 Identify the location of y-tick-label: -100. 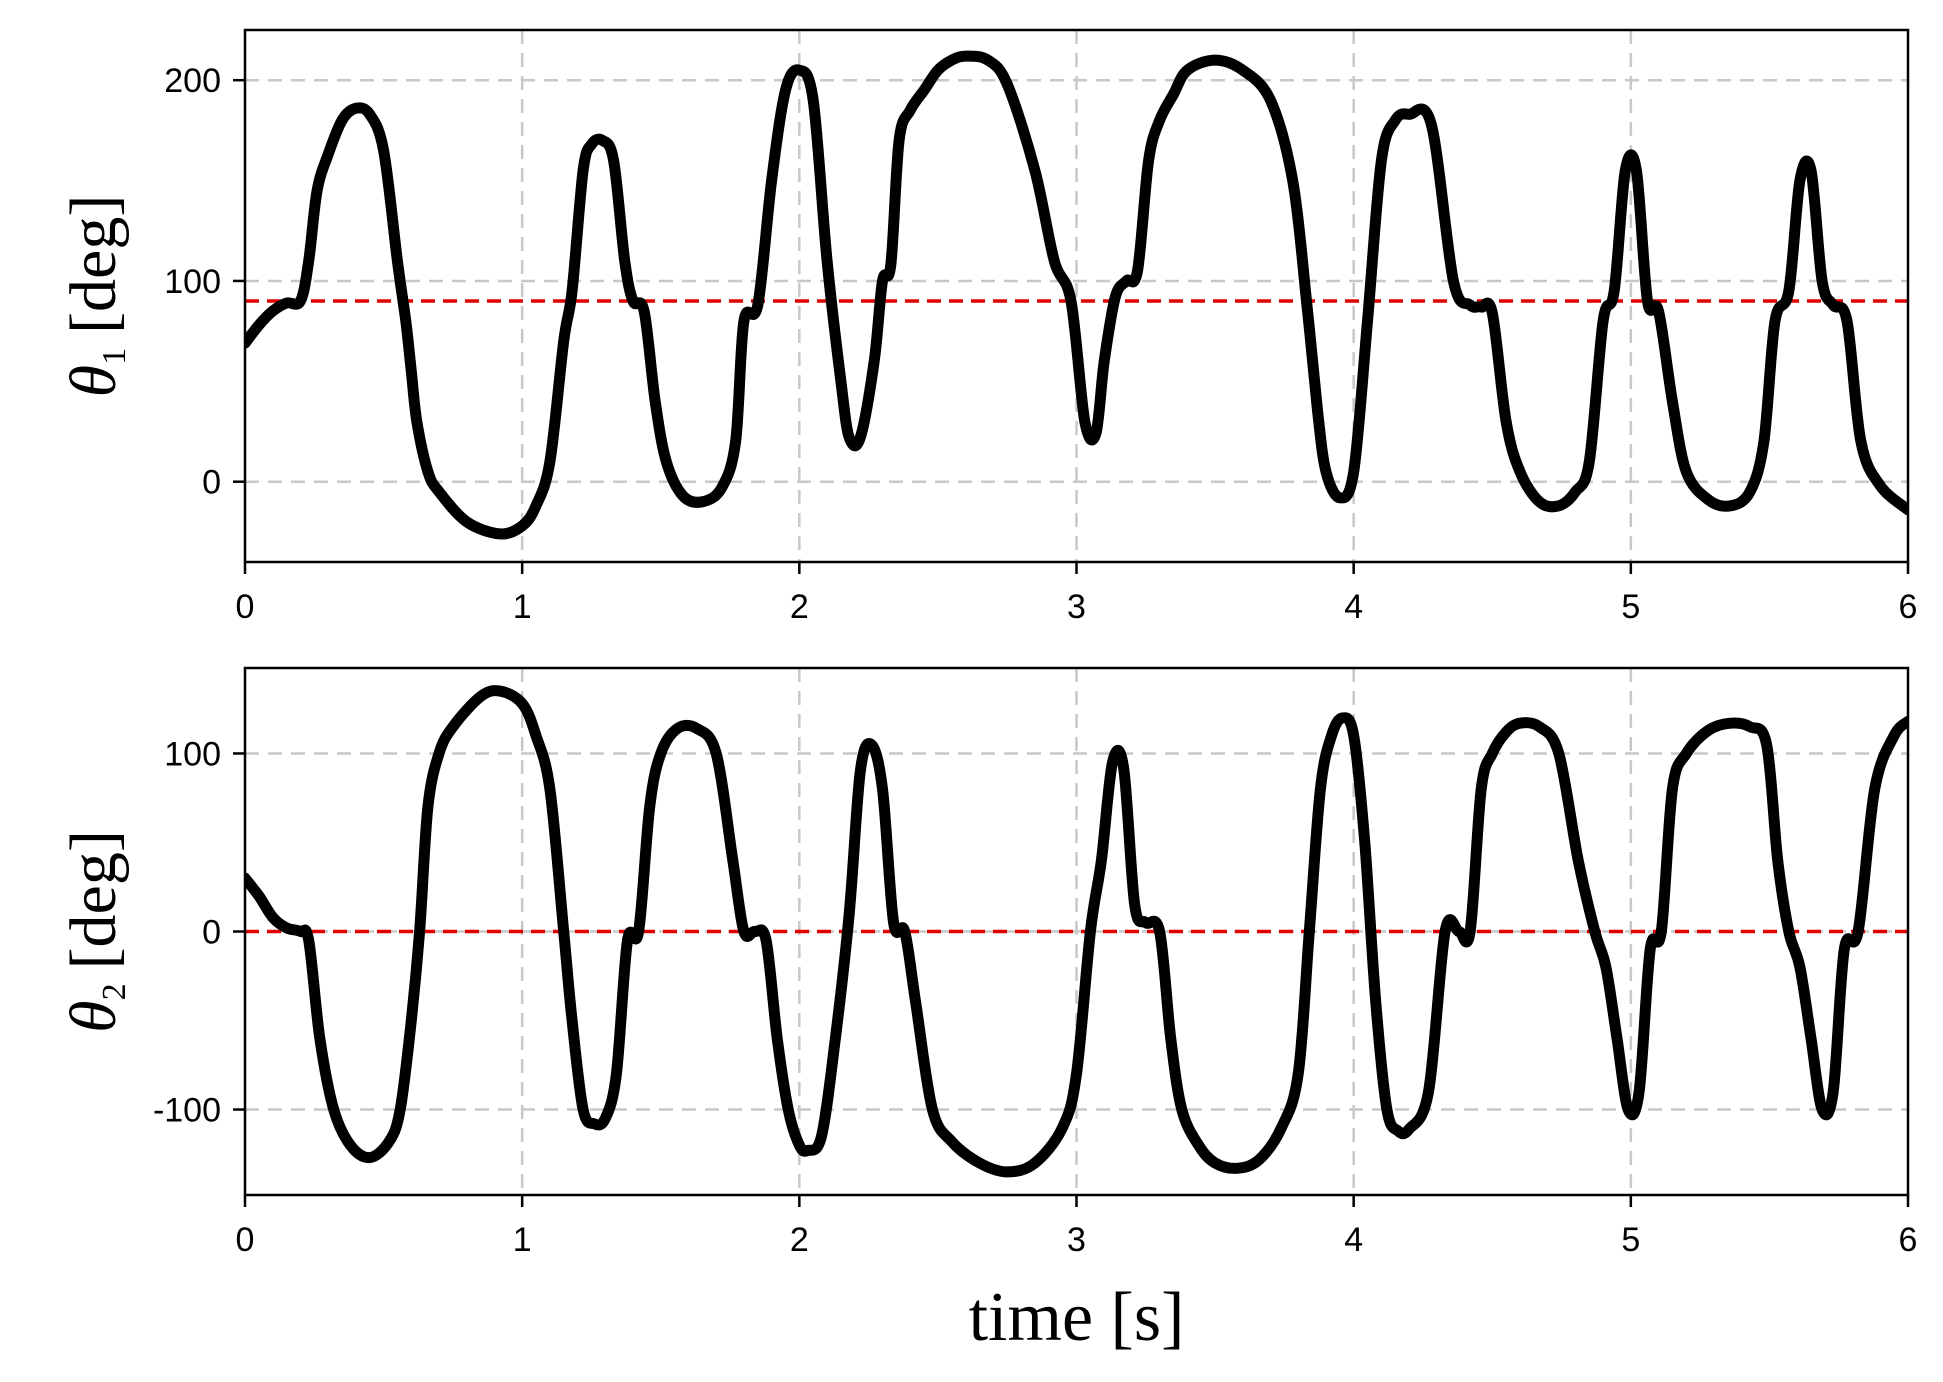
(187, 1111).